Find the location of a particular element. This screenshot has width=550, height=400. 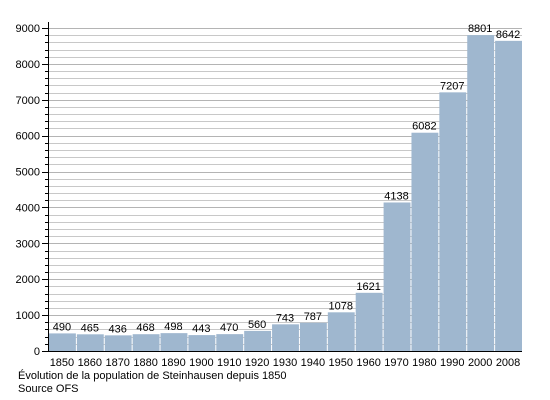

x-tick-label-2008: 2008 is located at coordinates (508, 363).